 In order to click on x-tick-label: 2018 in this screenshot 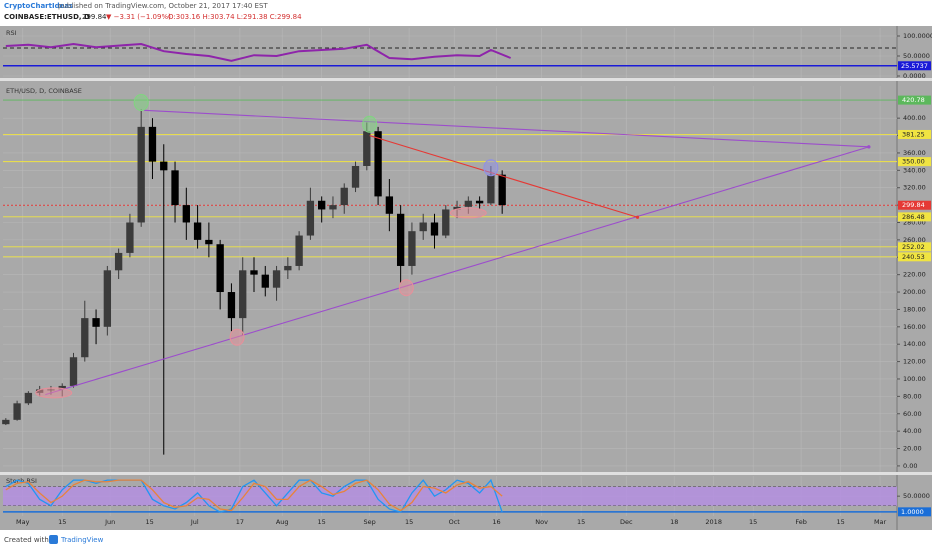, I will do `click(713, 522)`.